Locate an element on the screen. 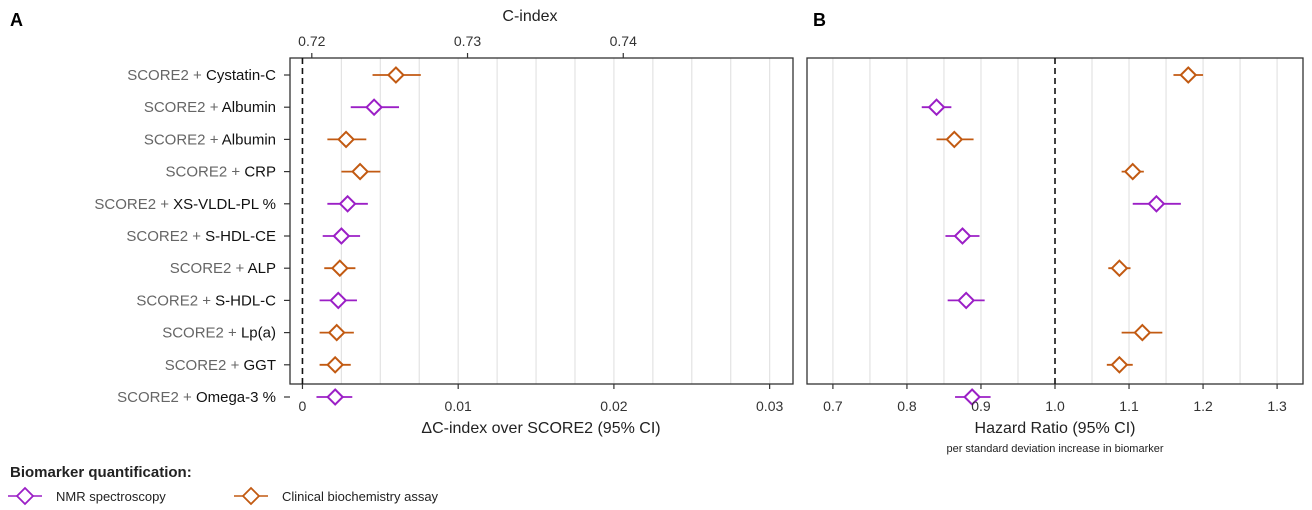  x-tick-label: 0.03 is located at coordinates (769, 406).